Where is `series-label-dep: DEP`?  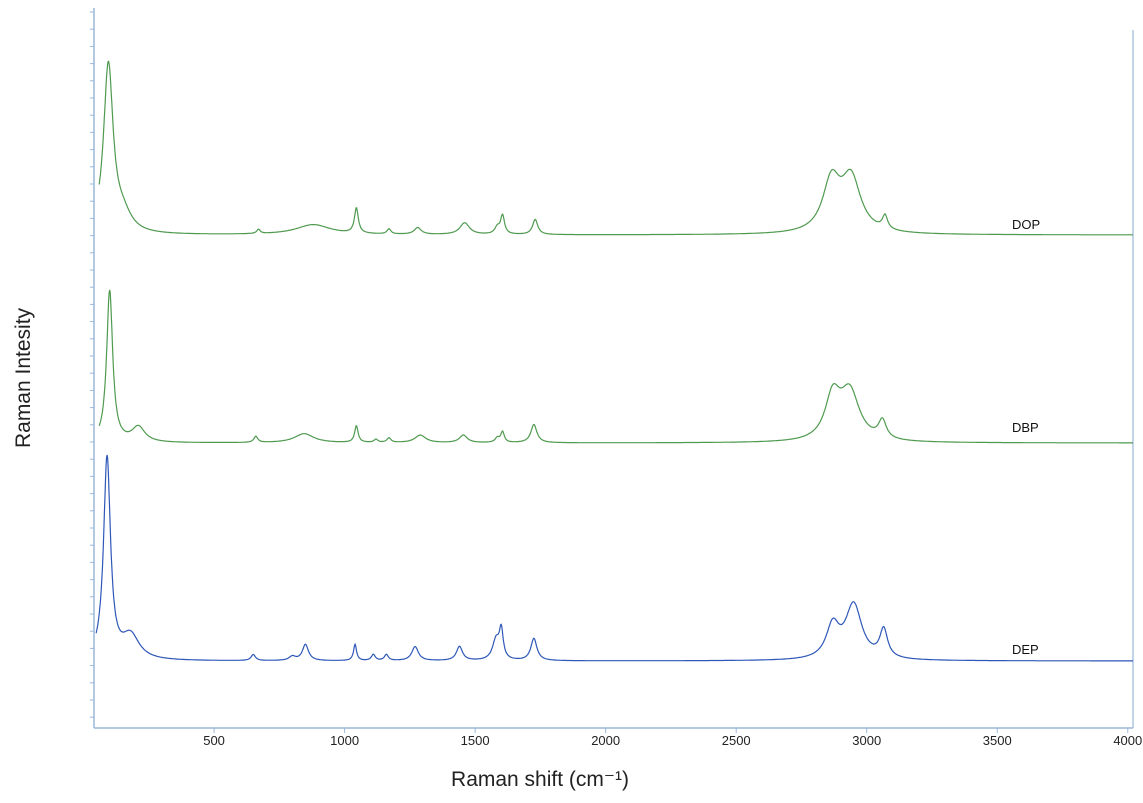 series-label-dep: DEP is located at coordinates (1025, 649).